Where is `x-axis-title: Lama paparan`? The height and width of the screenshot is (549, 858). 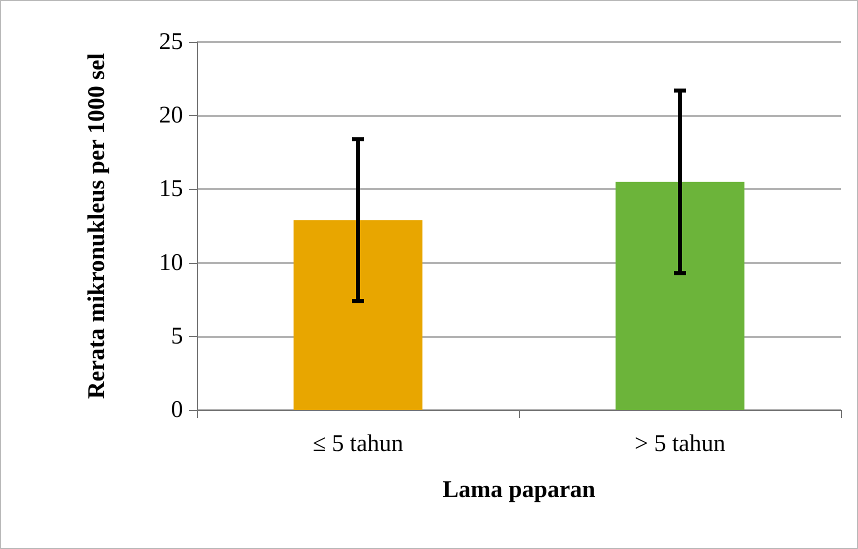 x-axis-title: Lama paparan is located at coordinates (519, 490).